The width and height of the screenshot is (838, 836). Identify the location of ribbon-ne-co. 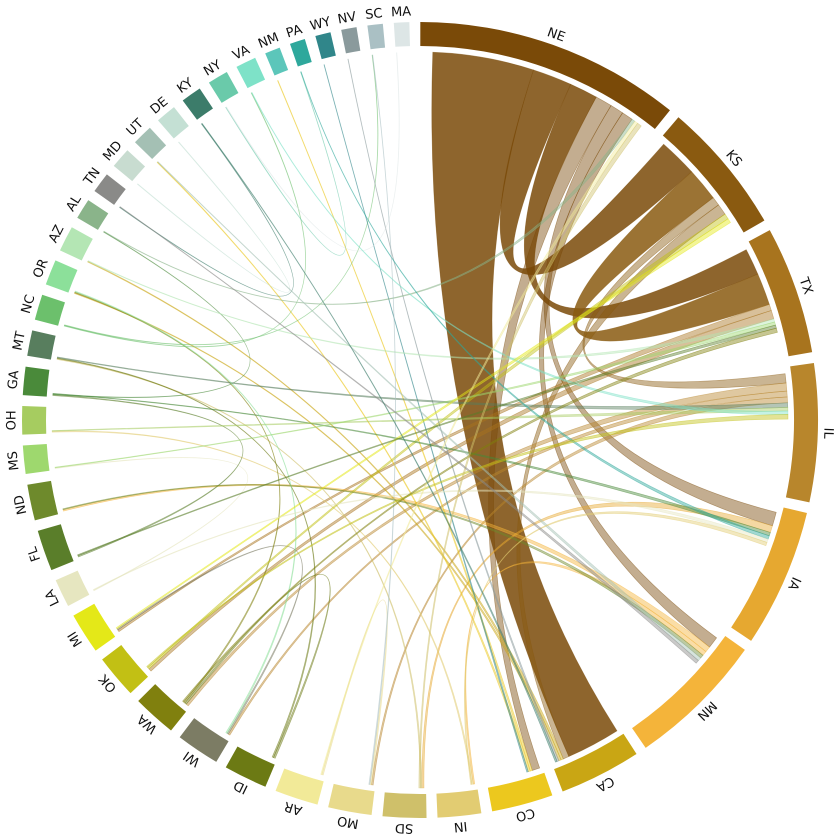
(550, 433).